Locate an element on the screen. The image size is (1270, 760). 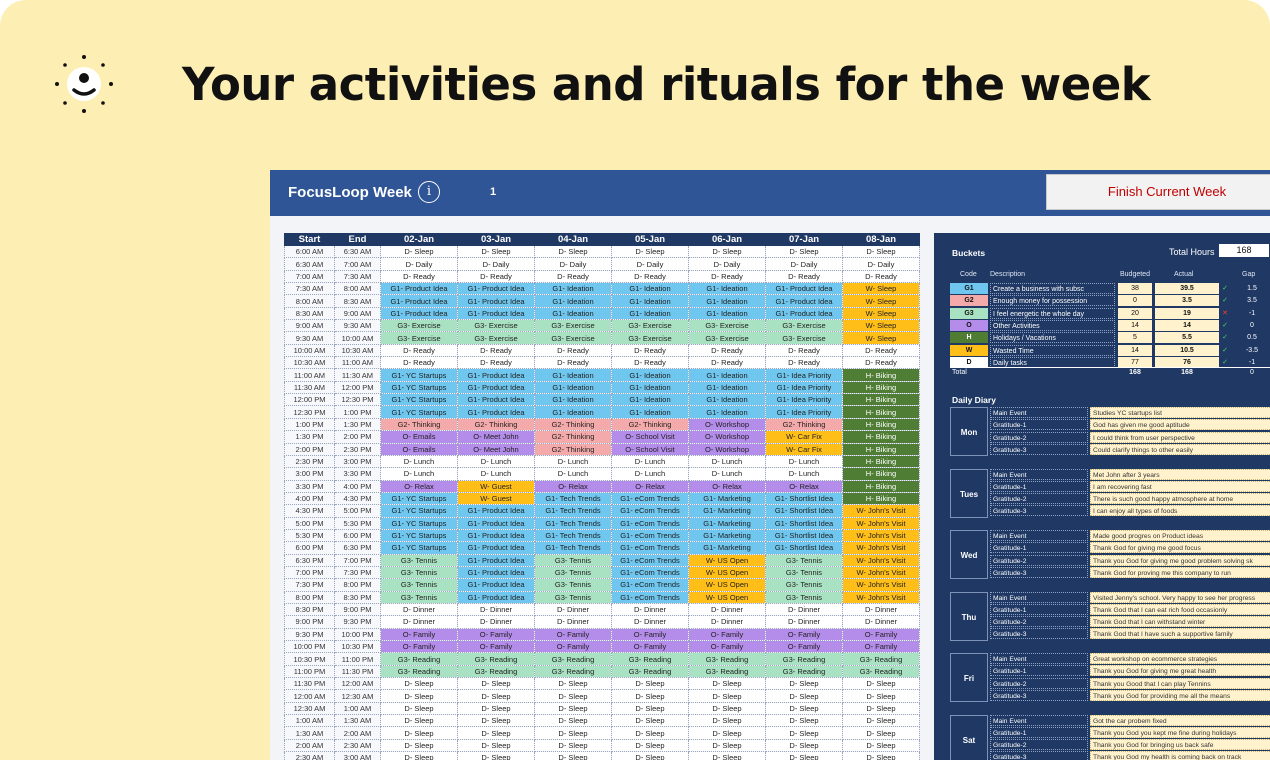
activity-cell: O- Meet John is located at coordinates (496, 449).